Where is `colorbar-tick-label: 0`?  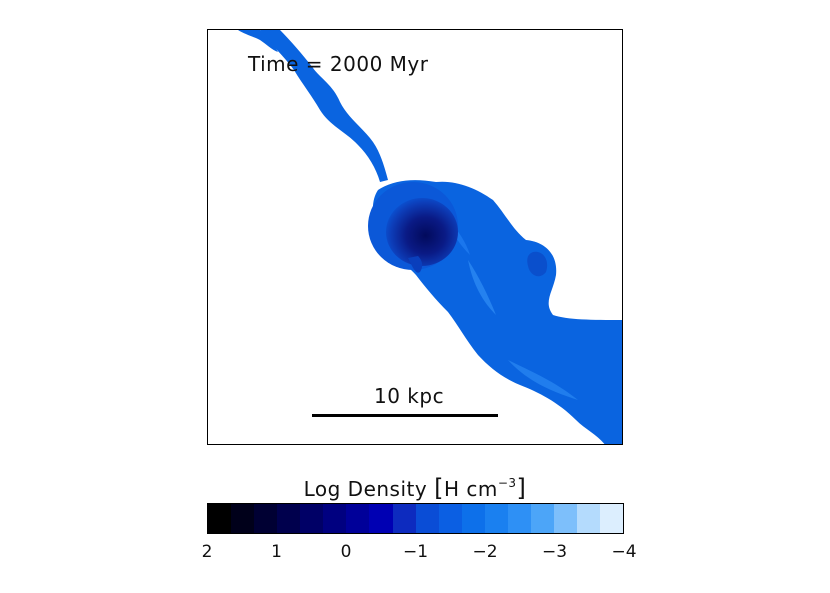 colorbar-tick-label: 0 is located at coordinates (346, 552).